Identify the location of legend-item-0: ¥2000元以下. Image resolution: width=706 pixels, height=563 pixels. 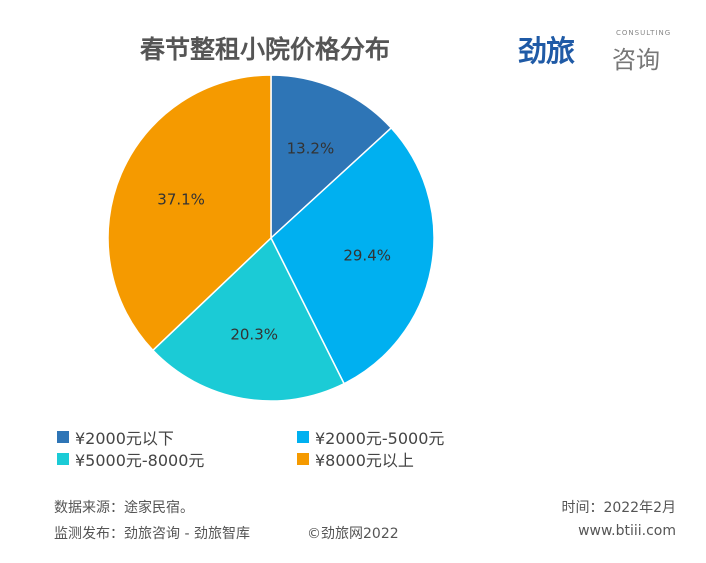
(115, 437).